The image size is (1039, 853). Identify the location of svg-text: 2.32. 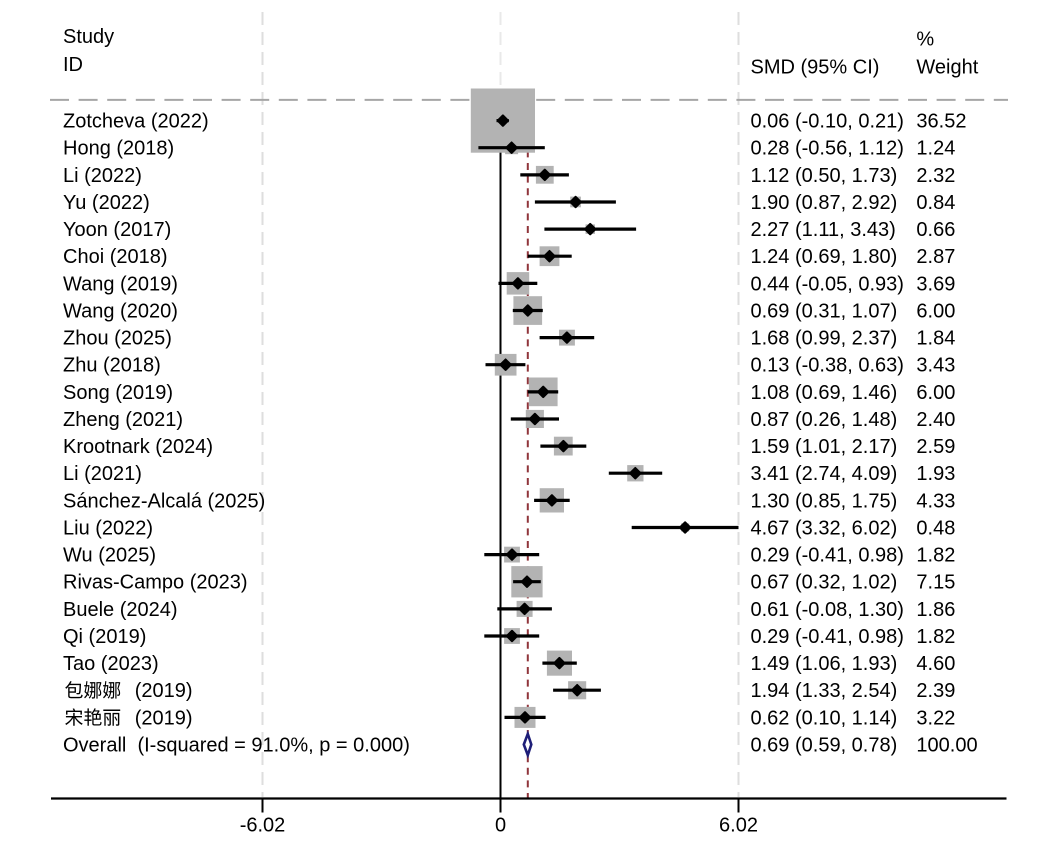
(935, 176).